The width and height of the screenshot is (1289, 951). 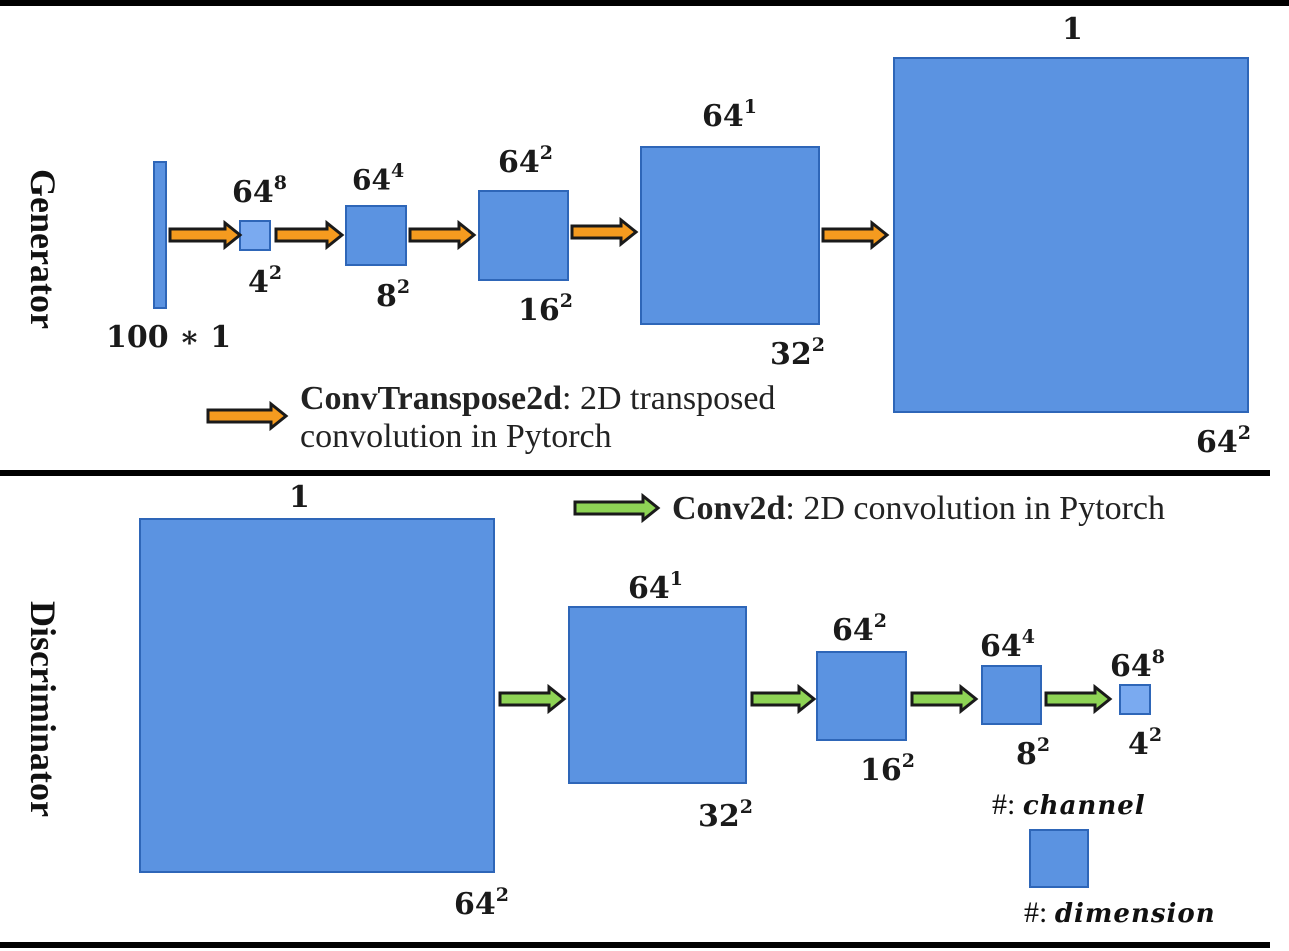 I want to click on generator-channel-5-base: 1, so click(x=1072, y=29).